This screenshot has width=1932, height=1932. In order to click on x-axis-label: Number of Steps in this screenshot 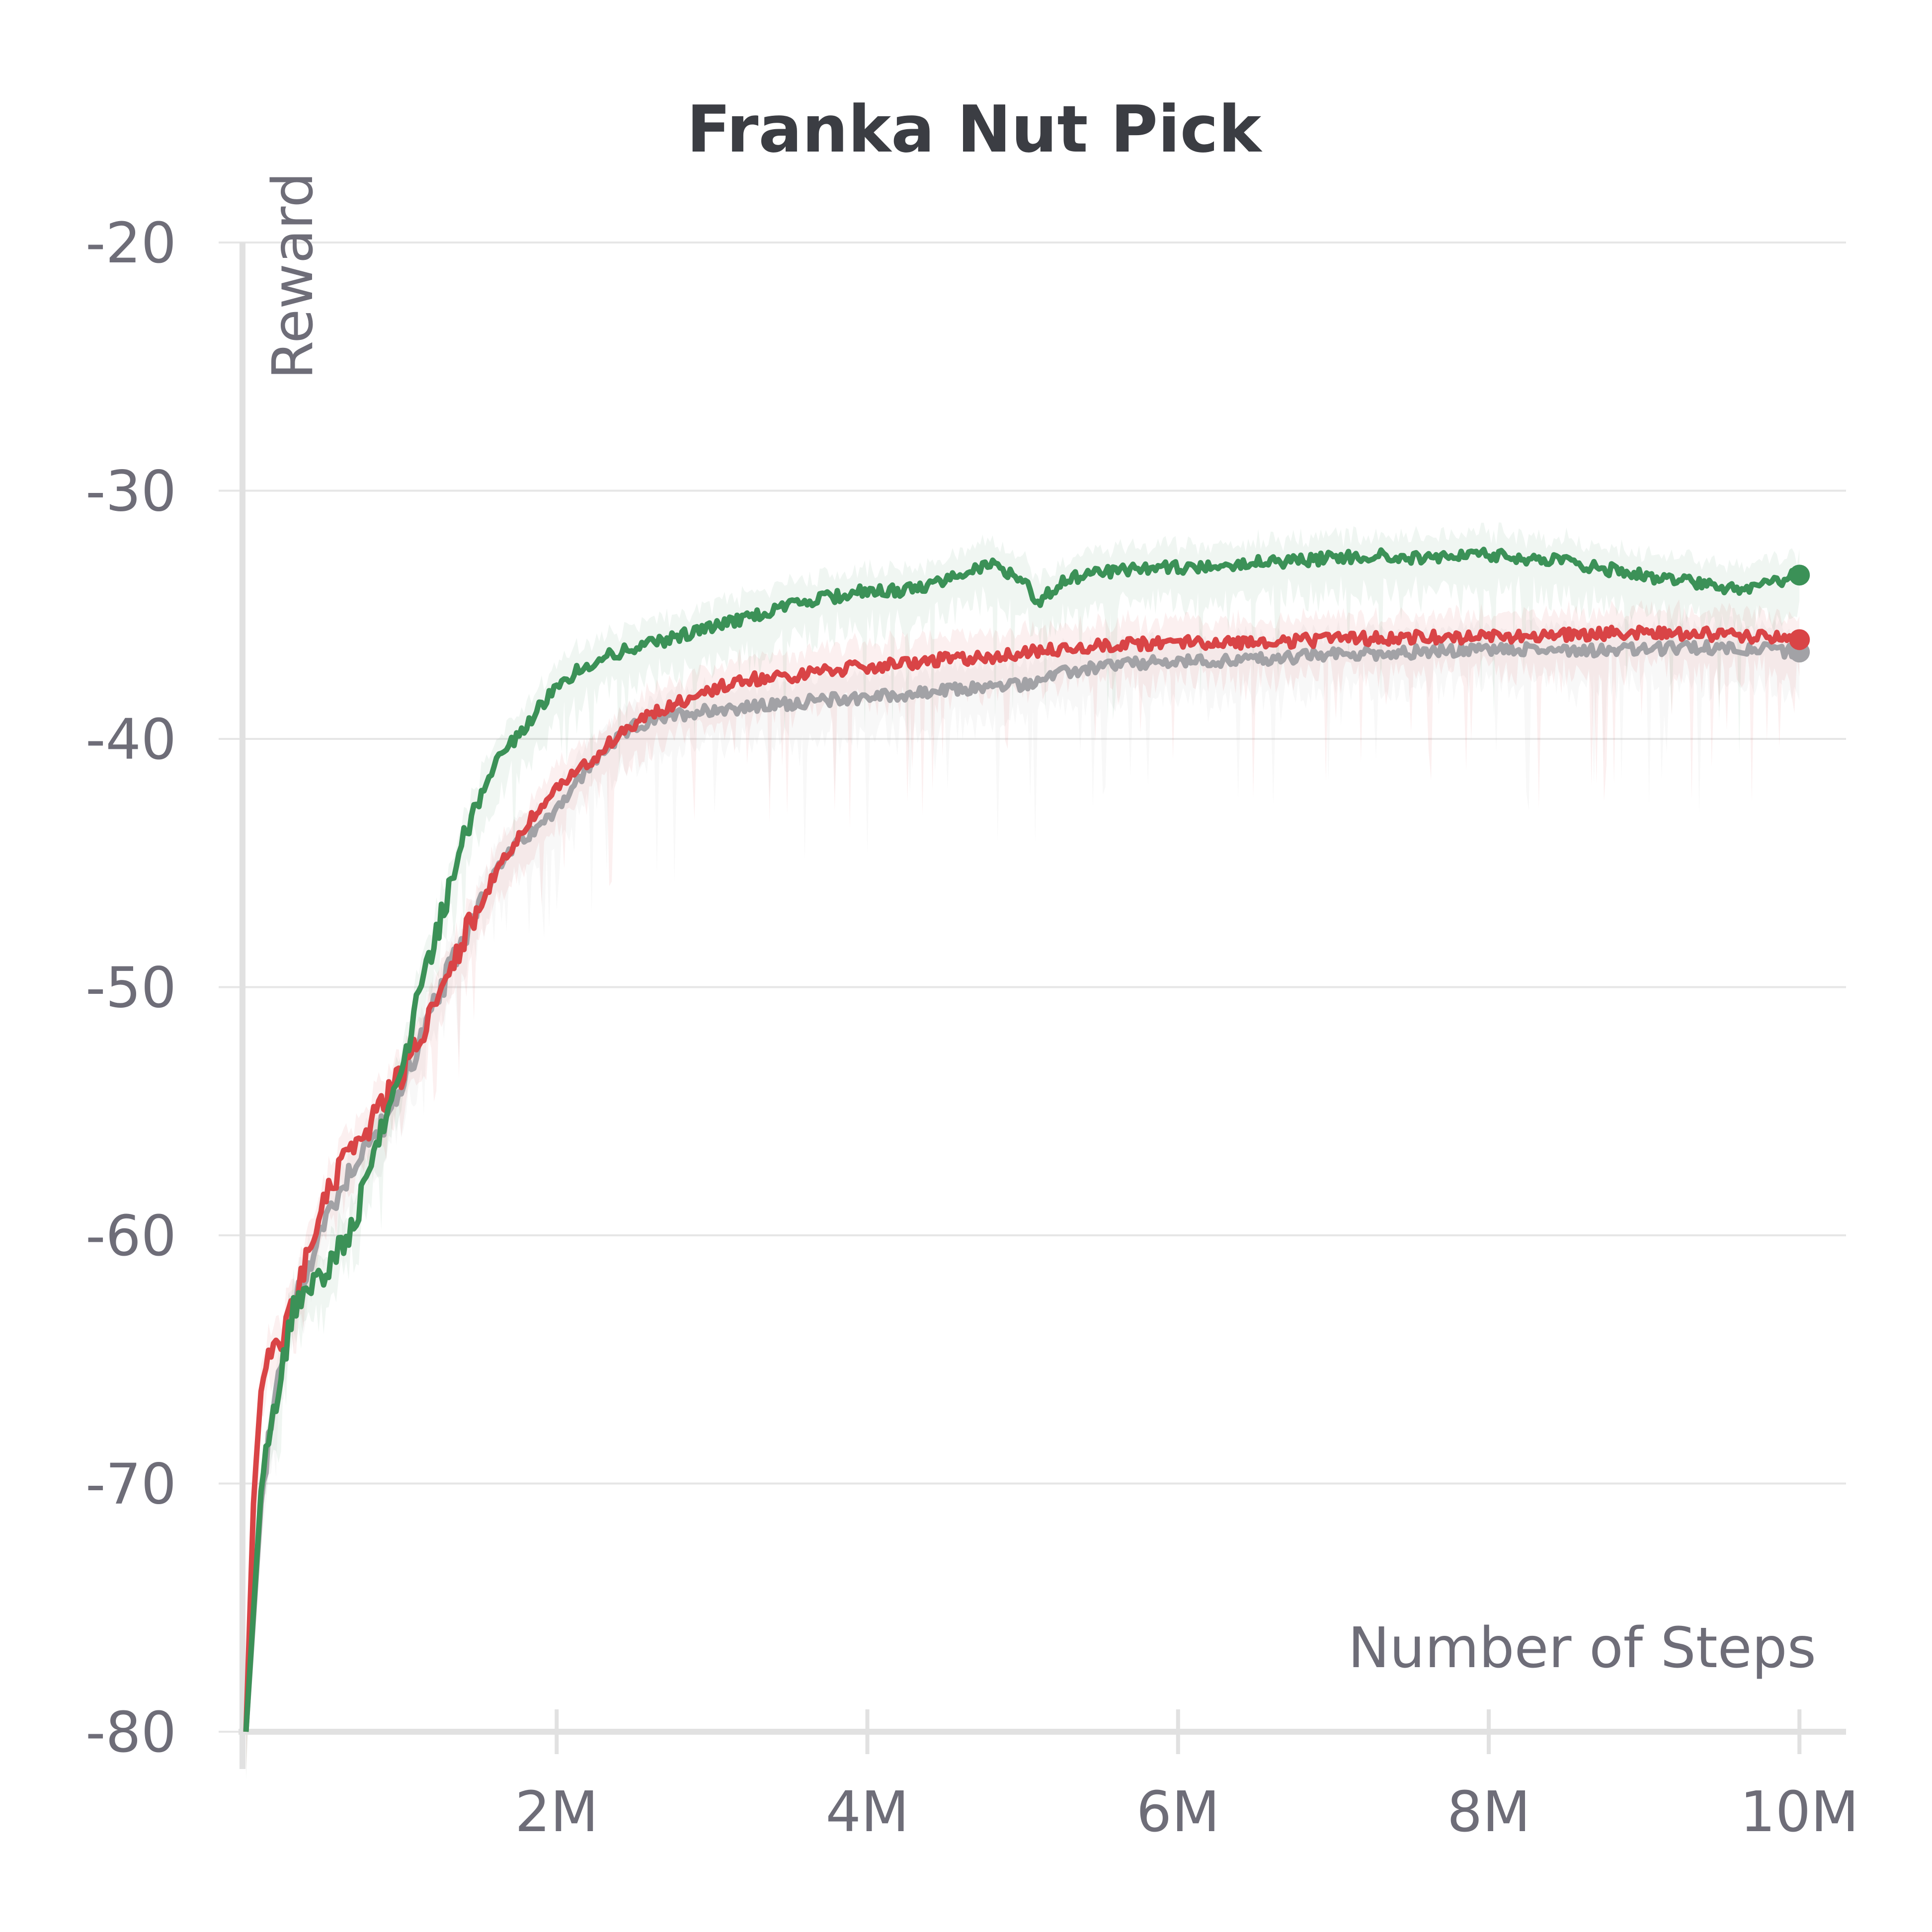, I will do `click(1582, 1648)`.